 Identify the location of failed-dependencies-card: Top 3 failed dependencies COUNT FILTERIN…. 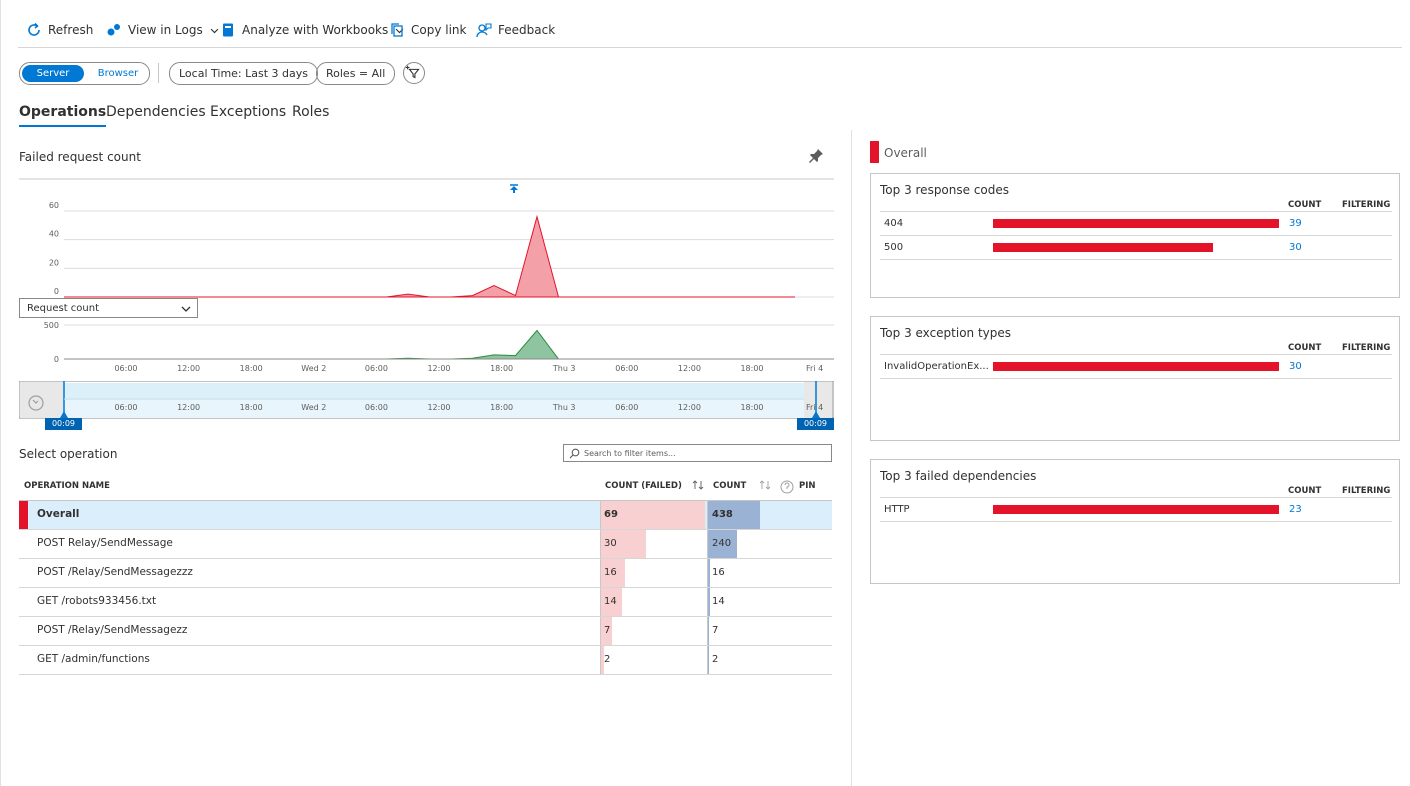
(1135, 521).